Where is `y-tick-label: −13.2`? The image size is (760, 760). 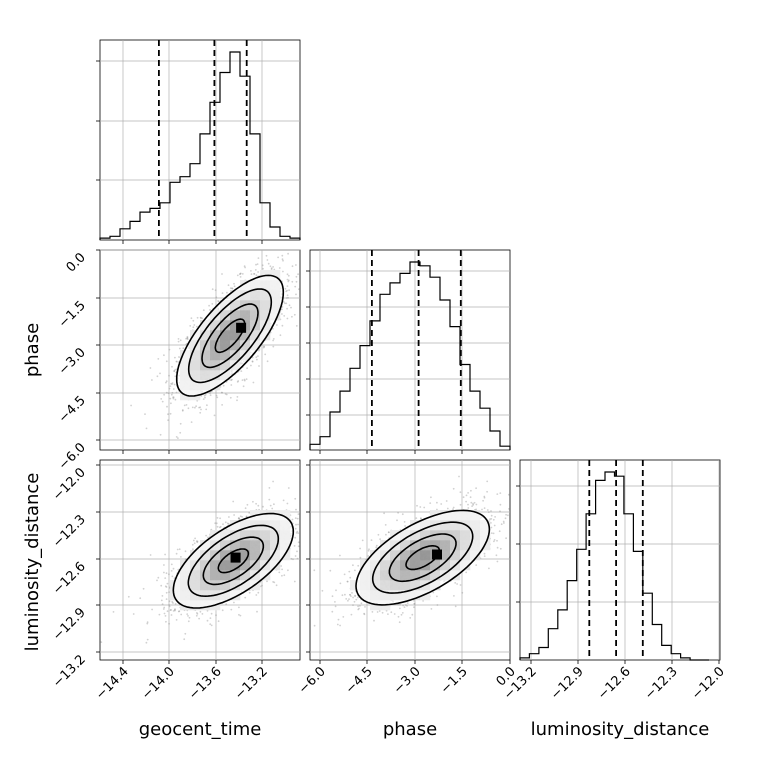 y-tick-label: −13.2 is located at coordinates (69, 671).